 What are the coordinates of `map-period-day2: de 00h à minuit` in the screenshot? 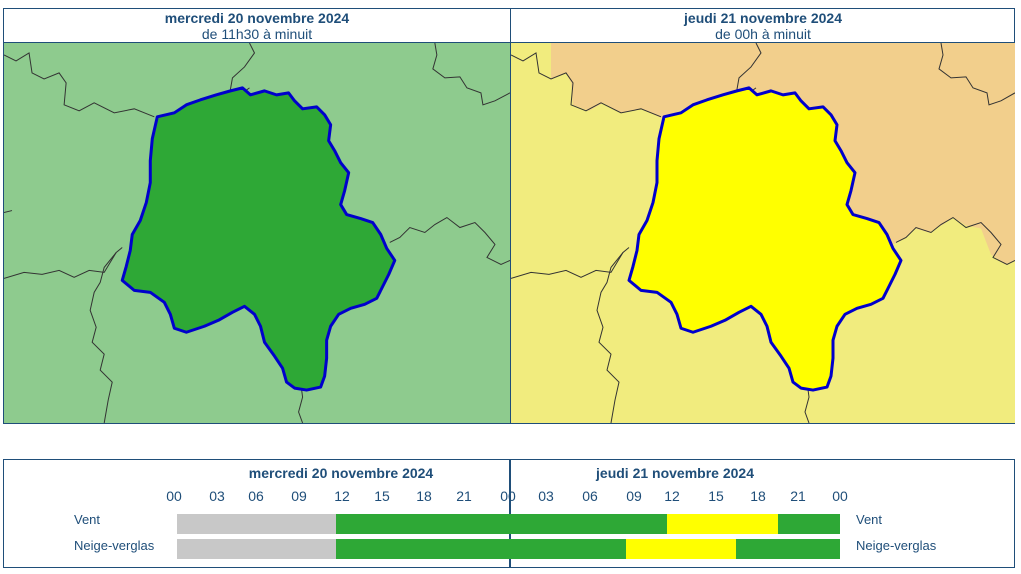 It's located at (763, 34).